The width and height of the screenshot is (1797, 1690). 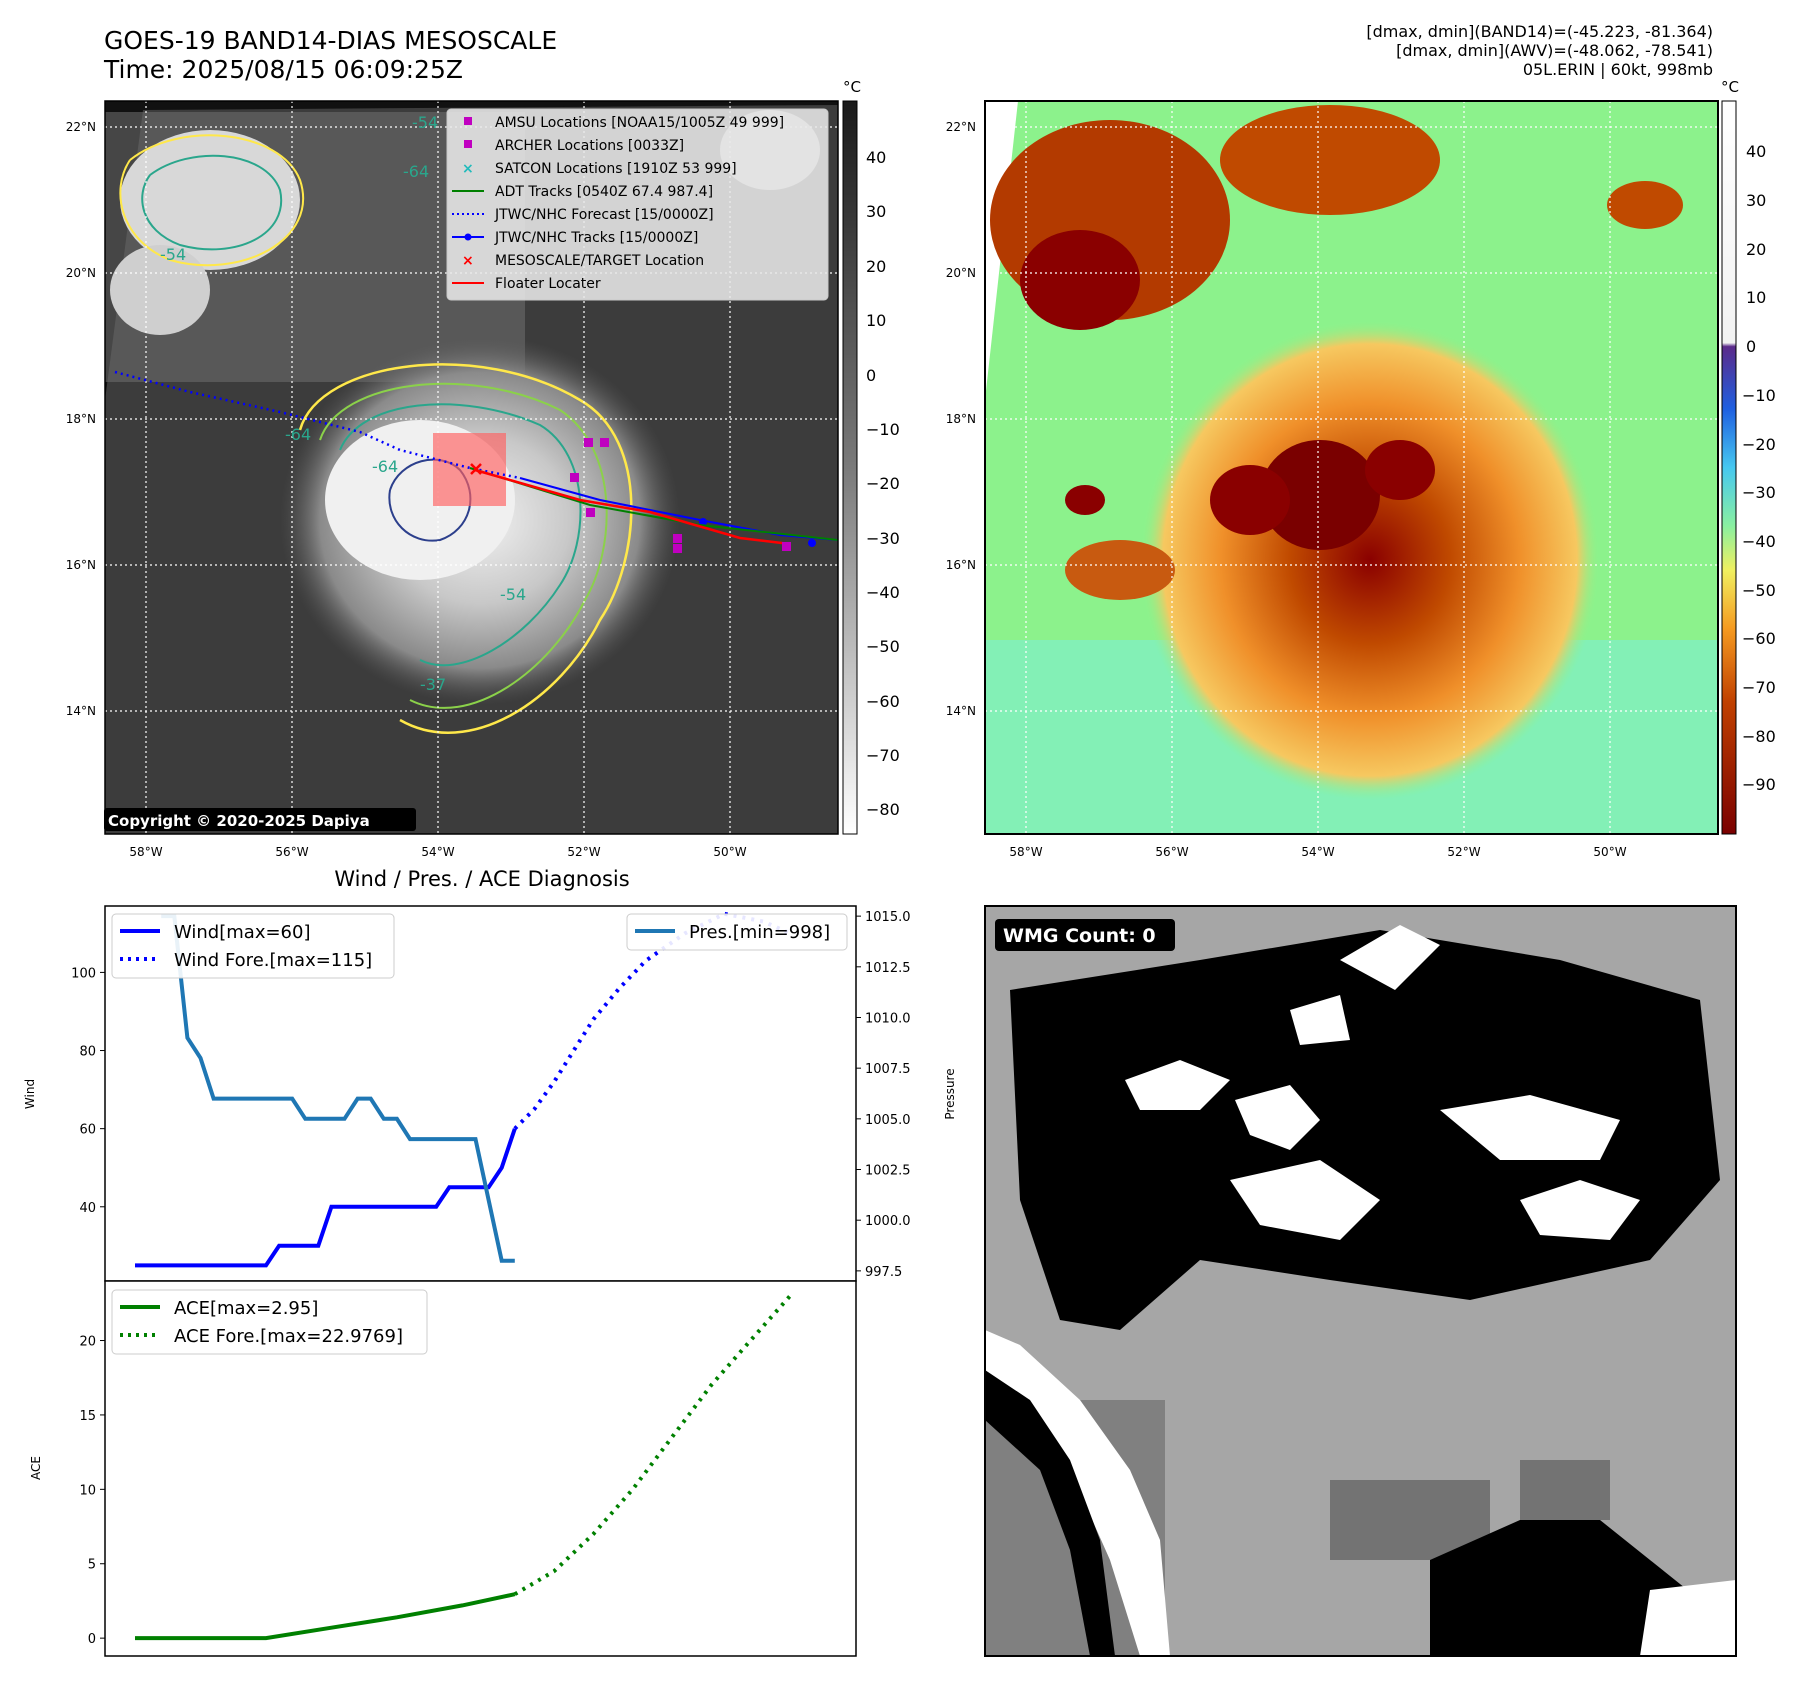 I want to click on legend-adt: ADT Tracks [0540Z 67.4 987.4], so click(x=582, y=192).